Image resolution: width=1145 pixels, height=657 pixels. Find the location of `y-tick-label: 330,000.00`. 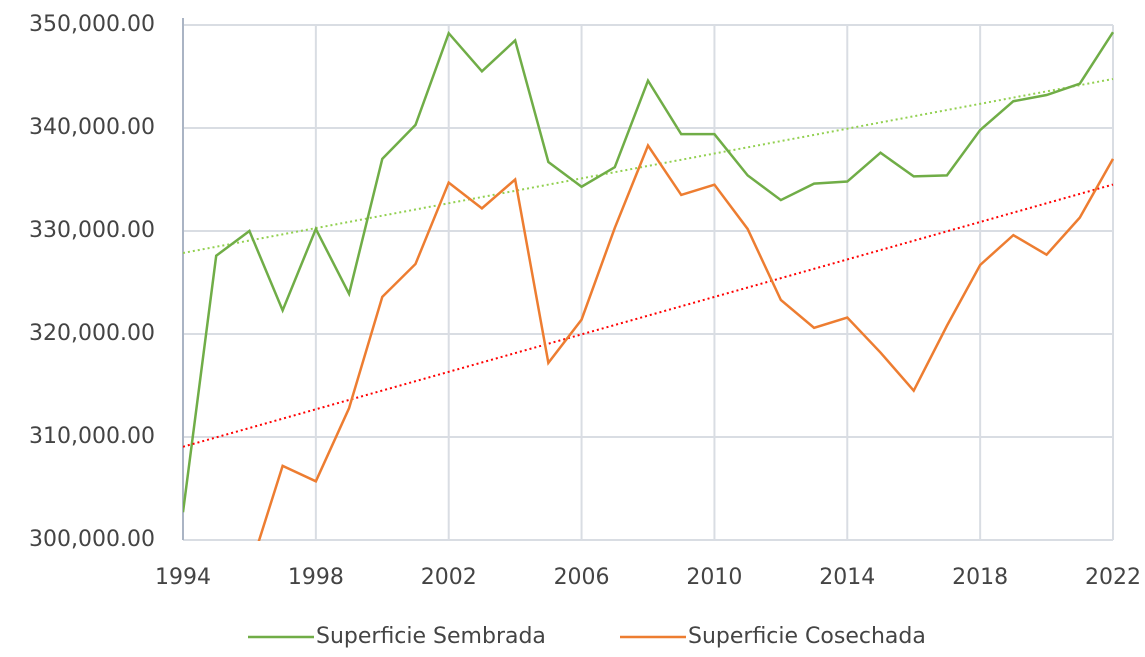

y-tick-label: 330,000.00 is located at coordinates (92, 230).